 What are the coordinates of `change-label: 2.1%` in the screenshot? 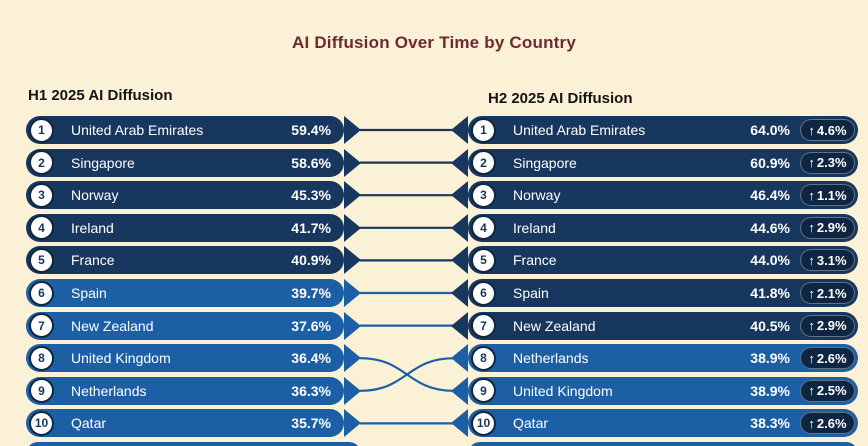 It's located at (831, 293).